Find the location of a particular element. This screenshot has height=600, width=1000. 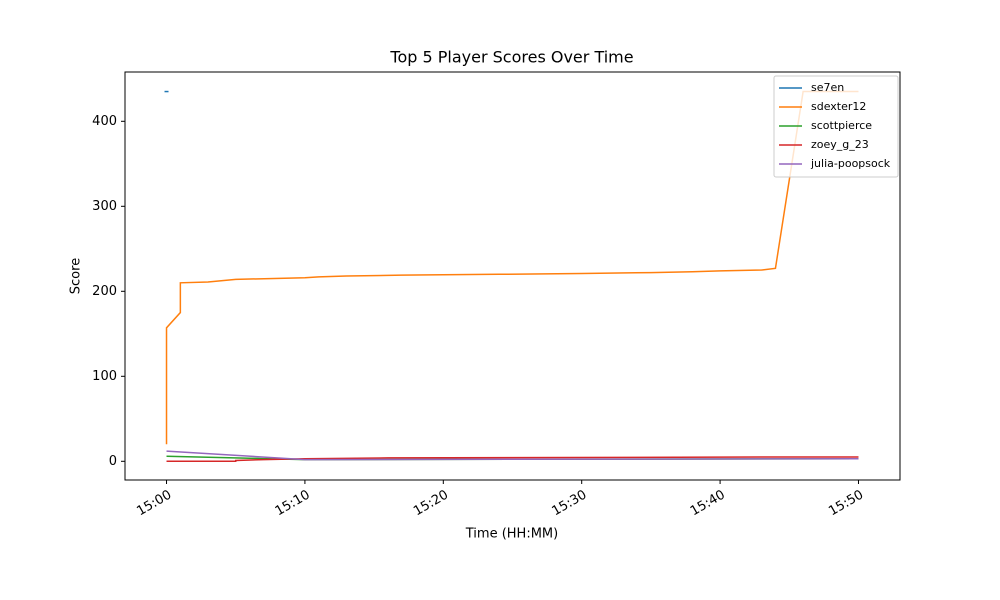

y-tick-label: 400 is located at coordinates (104, 121).